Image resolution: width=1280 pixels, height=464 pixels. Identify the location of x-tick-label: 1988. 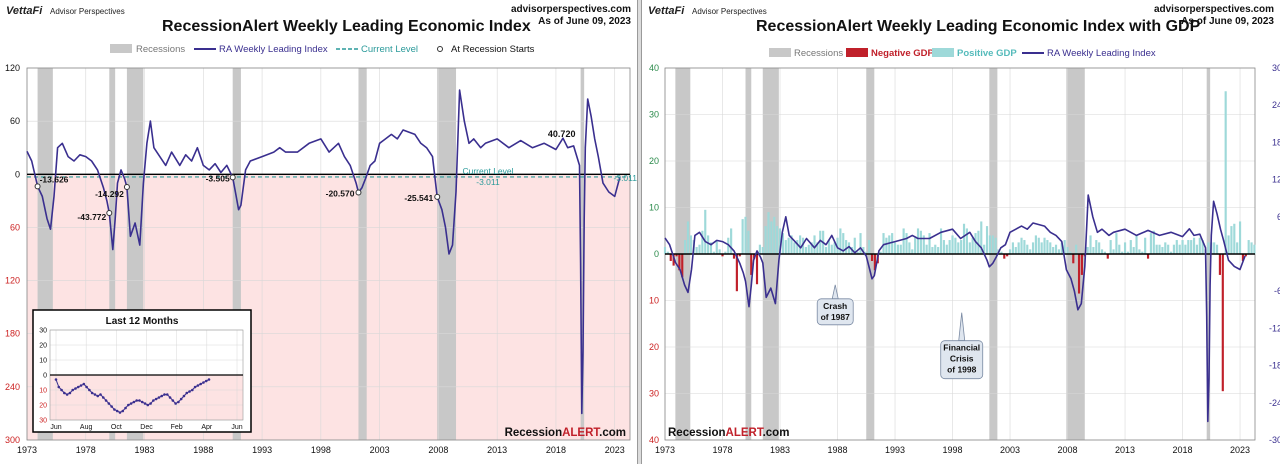
(203, 450).